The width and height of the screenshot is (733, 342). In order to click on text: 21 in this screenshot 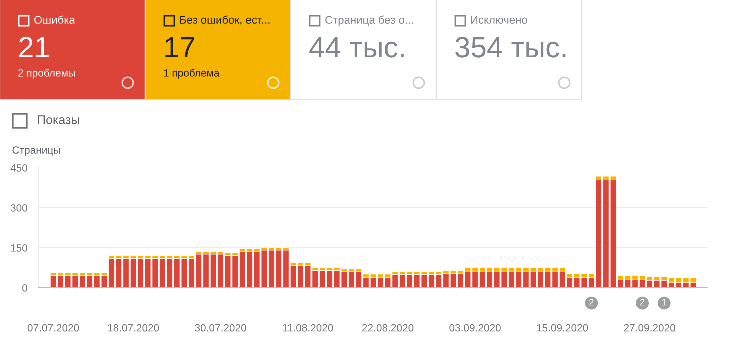, I will do `click(34, 47)`.